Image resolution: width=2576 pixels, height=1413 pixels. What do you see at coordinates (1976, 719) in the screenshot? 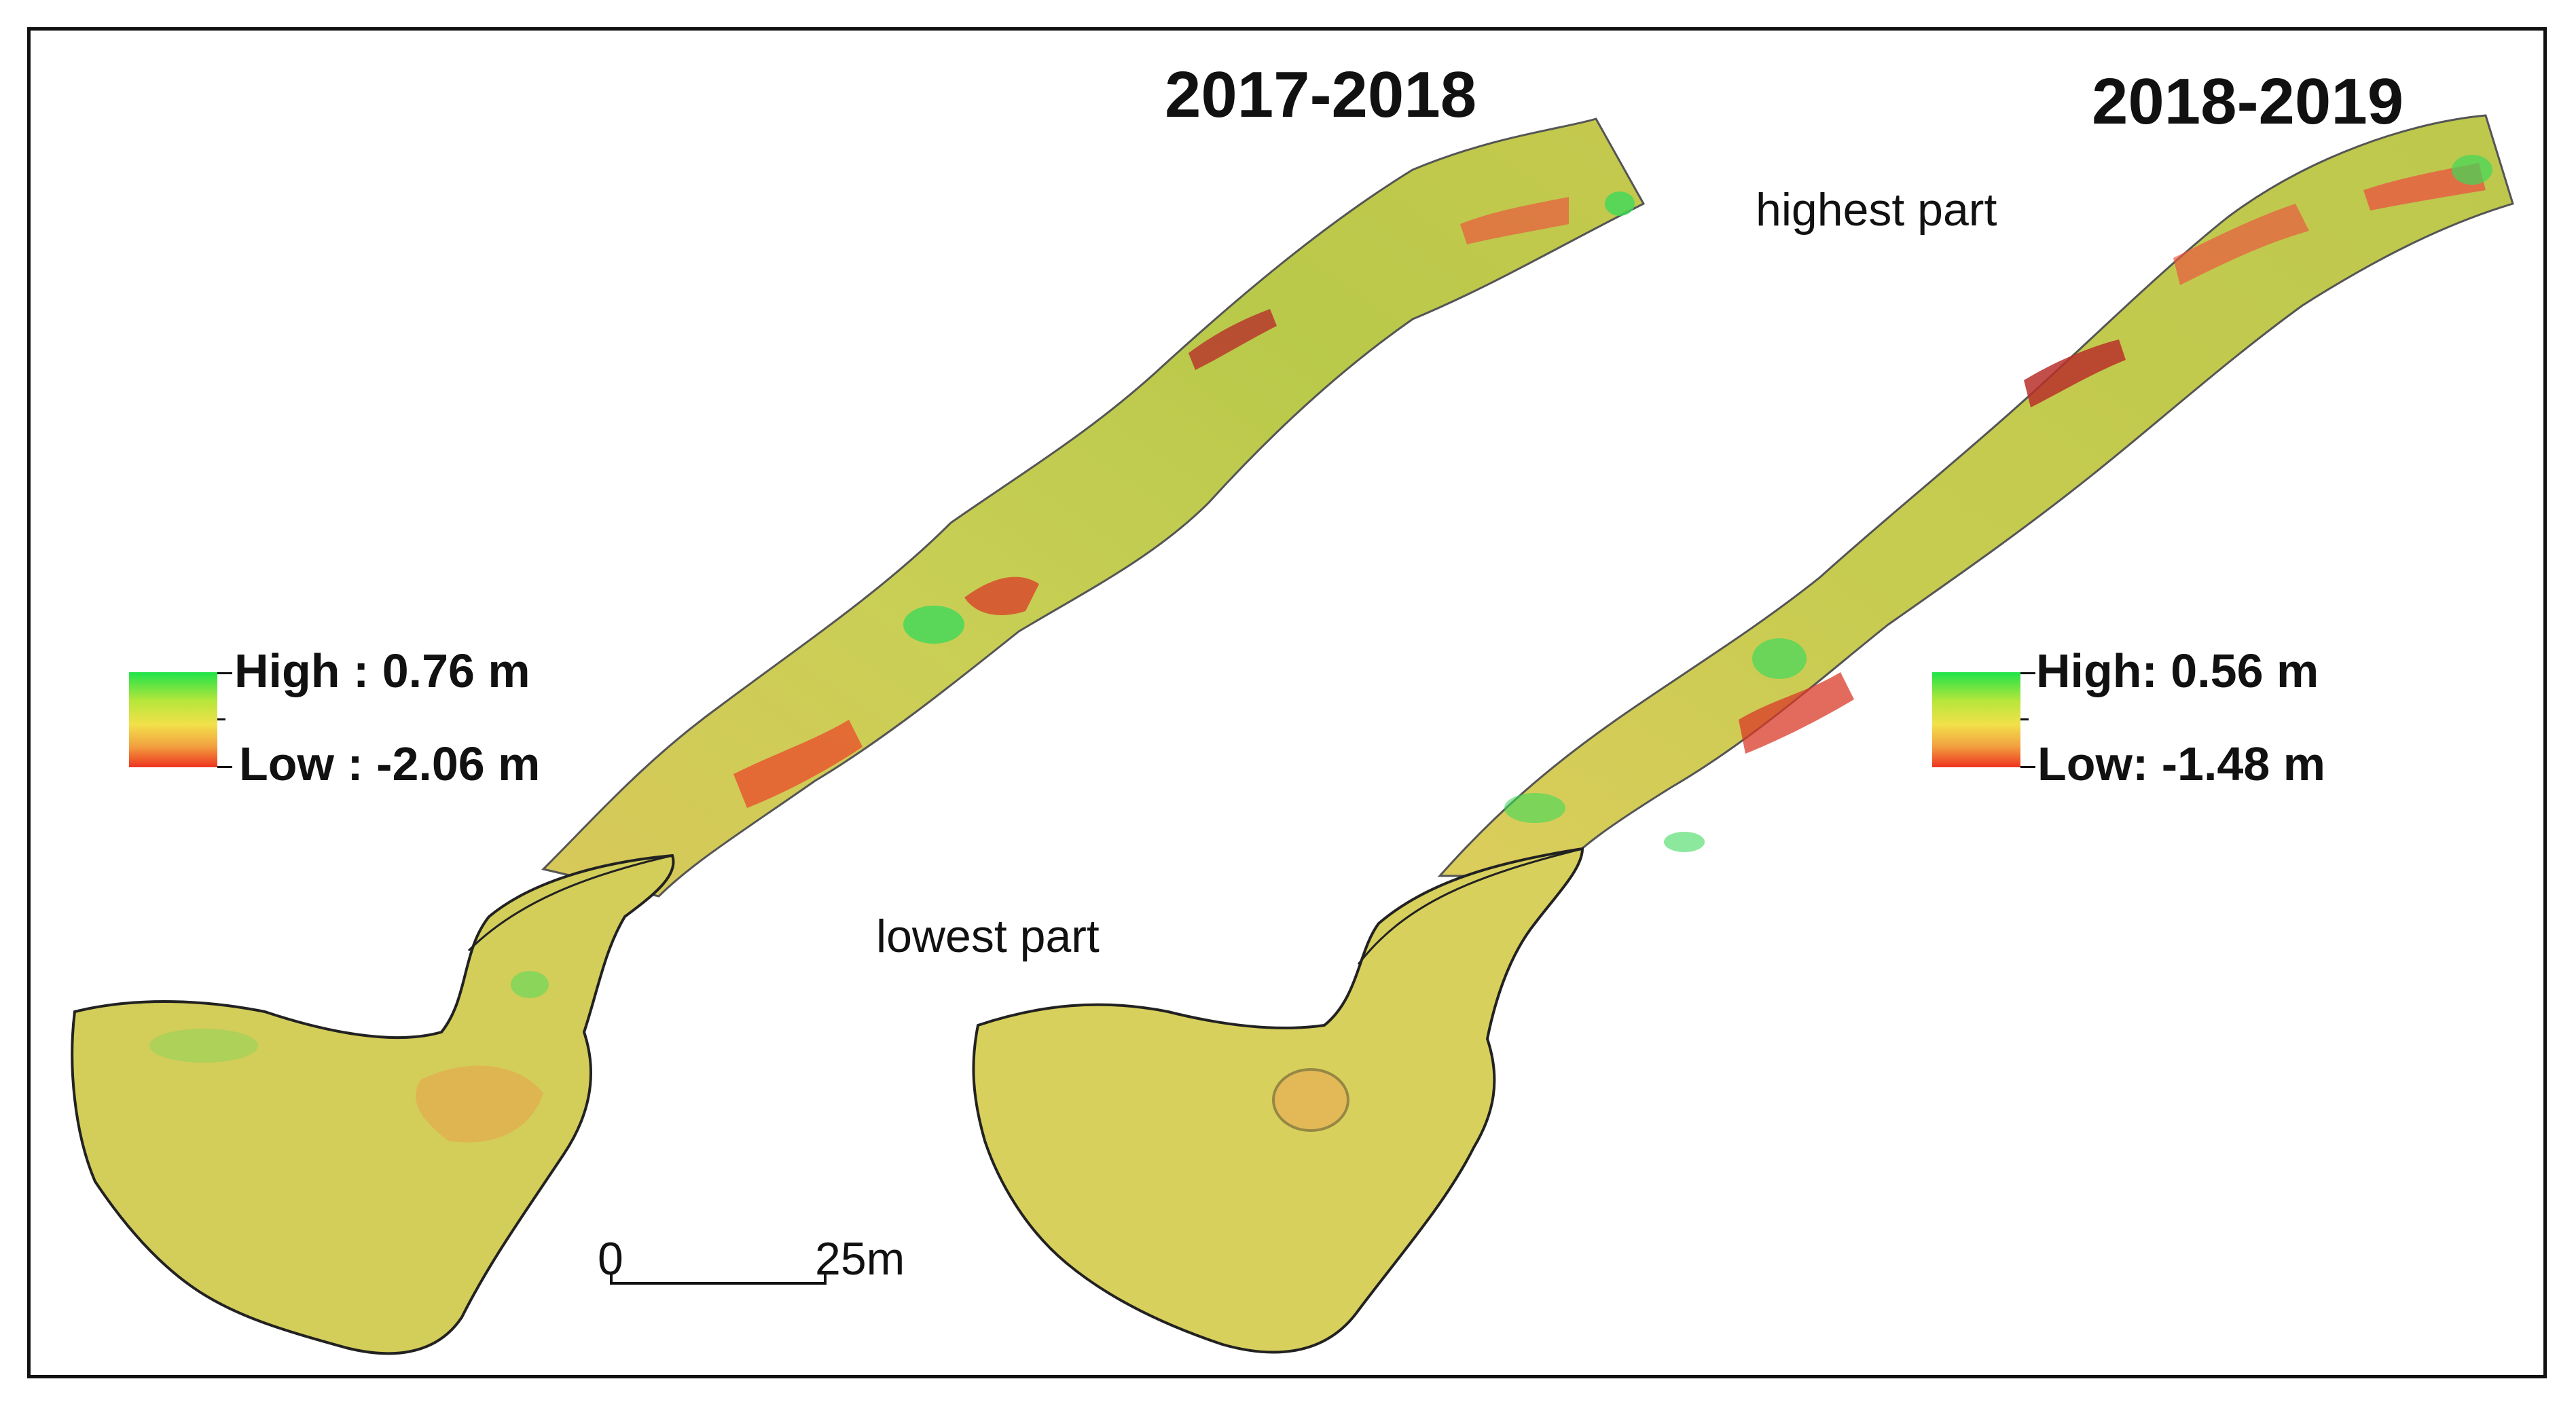
I see `legend-ramp-right` at bounding box center [1976, 719].